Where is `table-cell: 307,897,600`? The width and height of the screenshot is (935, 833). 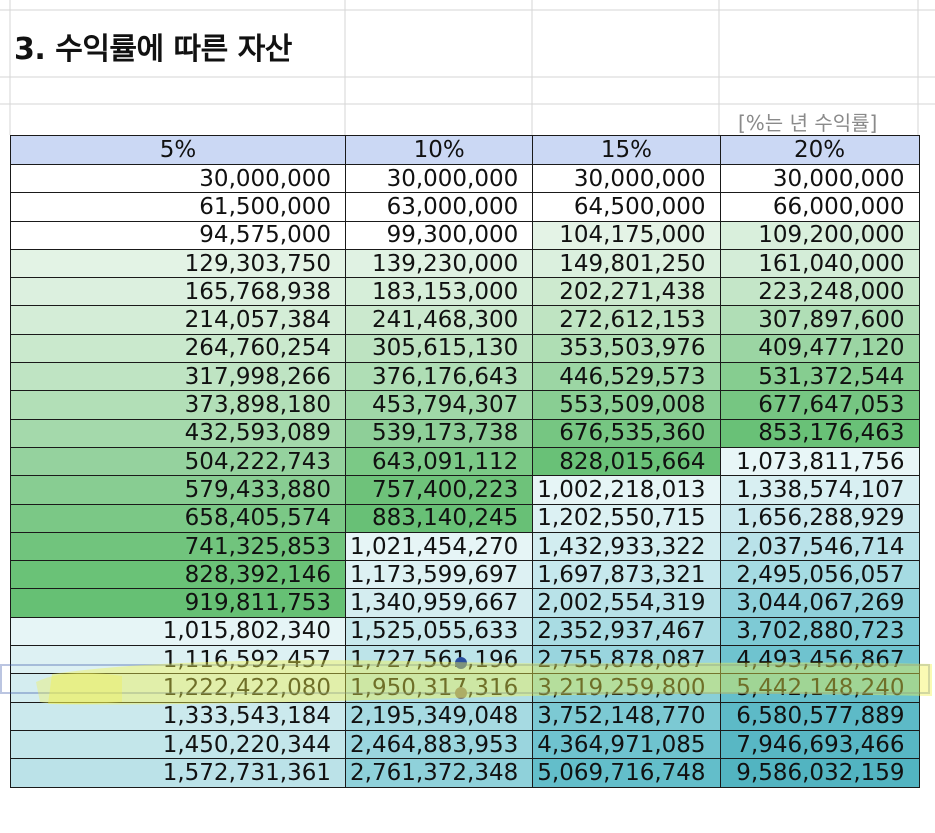 table-cell: 307,897,600 is located at coordinates (819, 320).